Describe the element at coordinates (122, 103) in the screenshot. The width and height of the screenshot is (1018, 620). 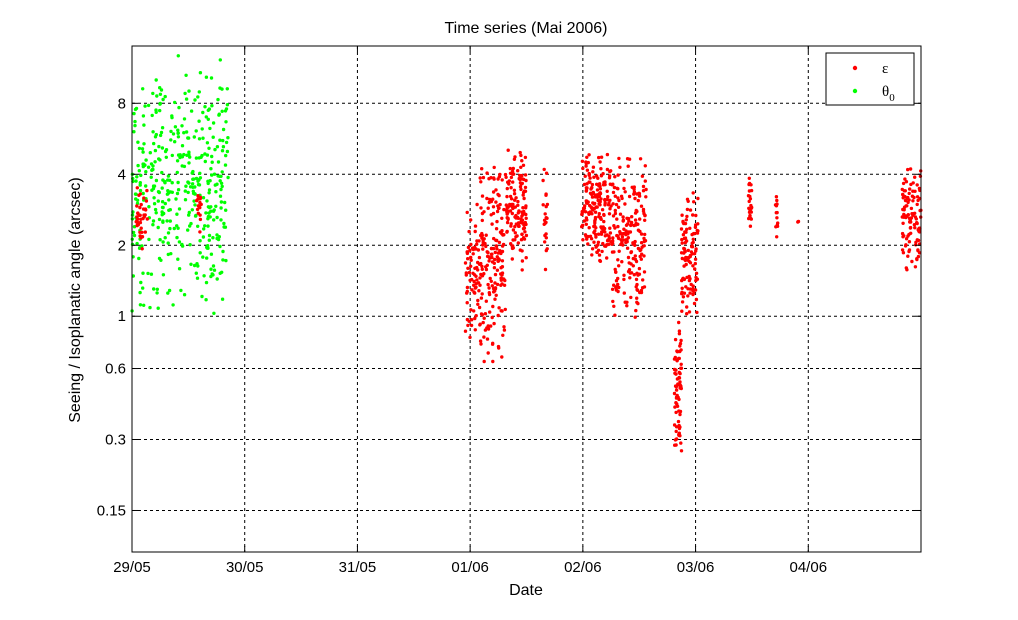
I see `y-tick-label: 8` at that location.